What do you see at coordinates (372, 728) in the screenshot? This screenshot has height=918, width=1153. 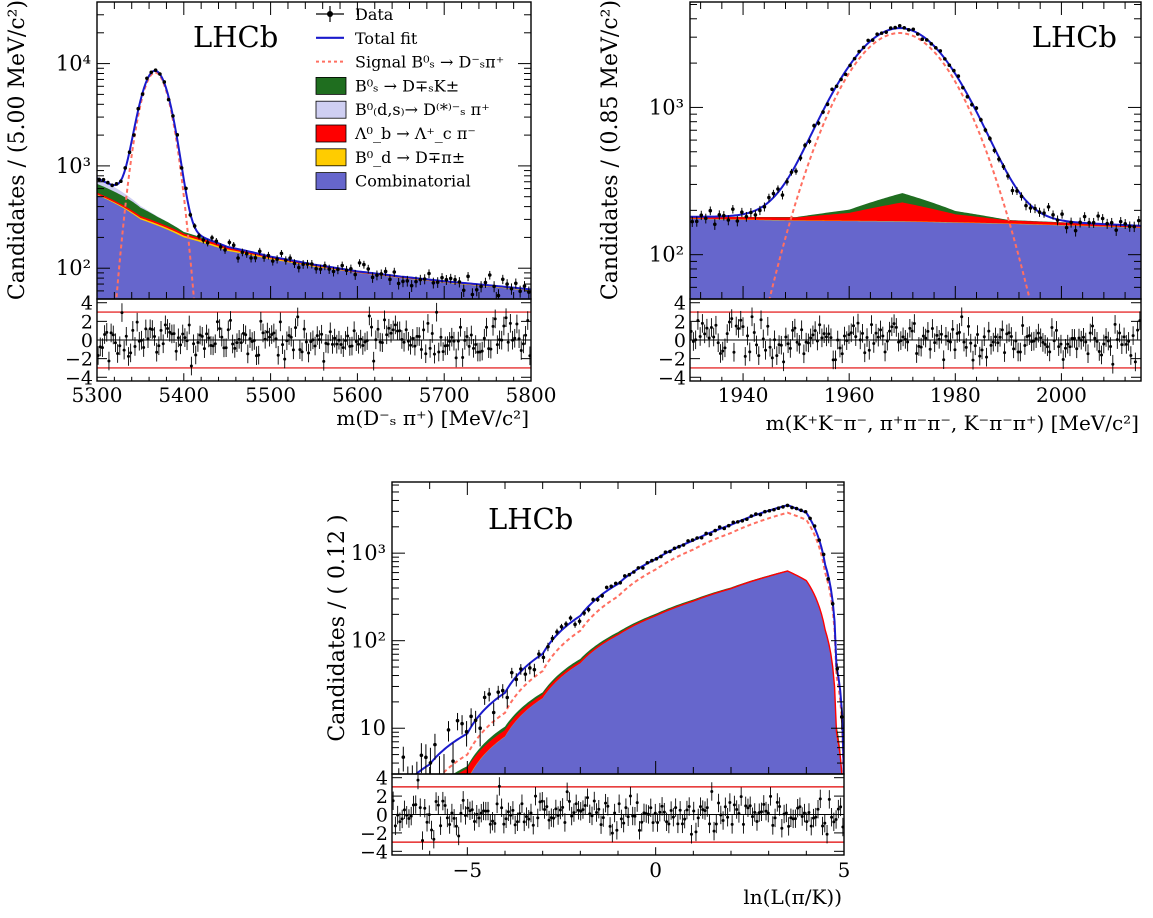 I see `y-tick-label: 10` at bounding box center [372, 728].